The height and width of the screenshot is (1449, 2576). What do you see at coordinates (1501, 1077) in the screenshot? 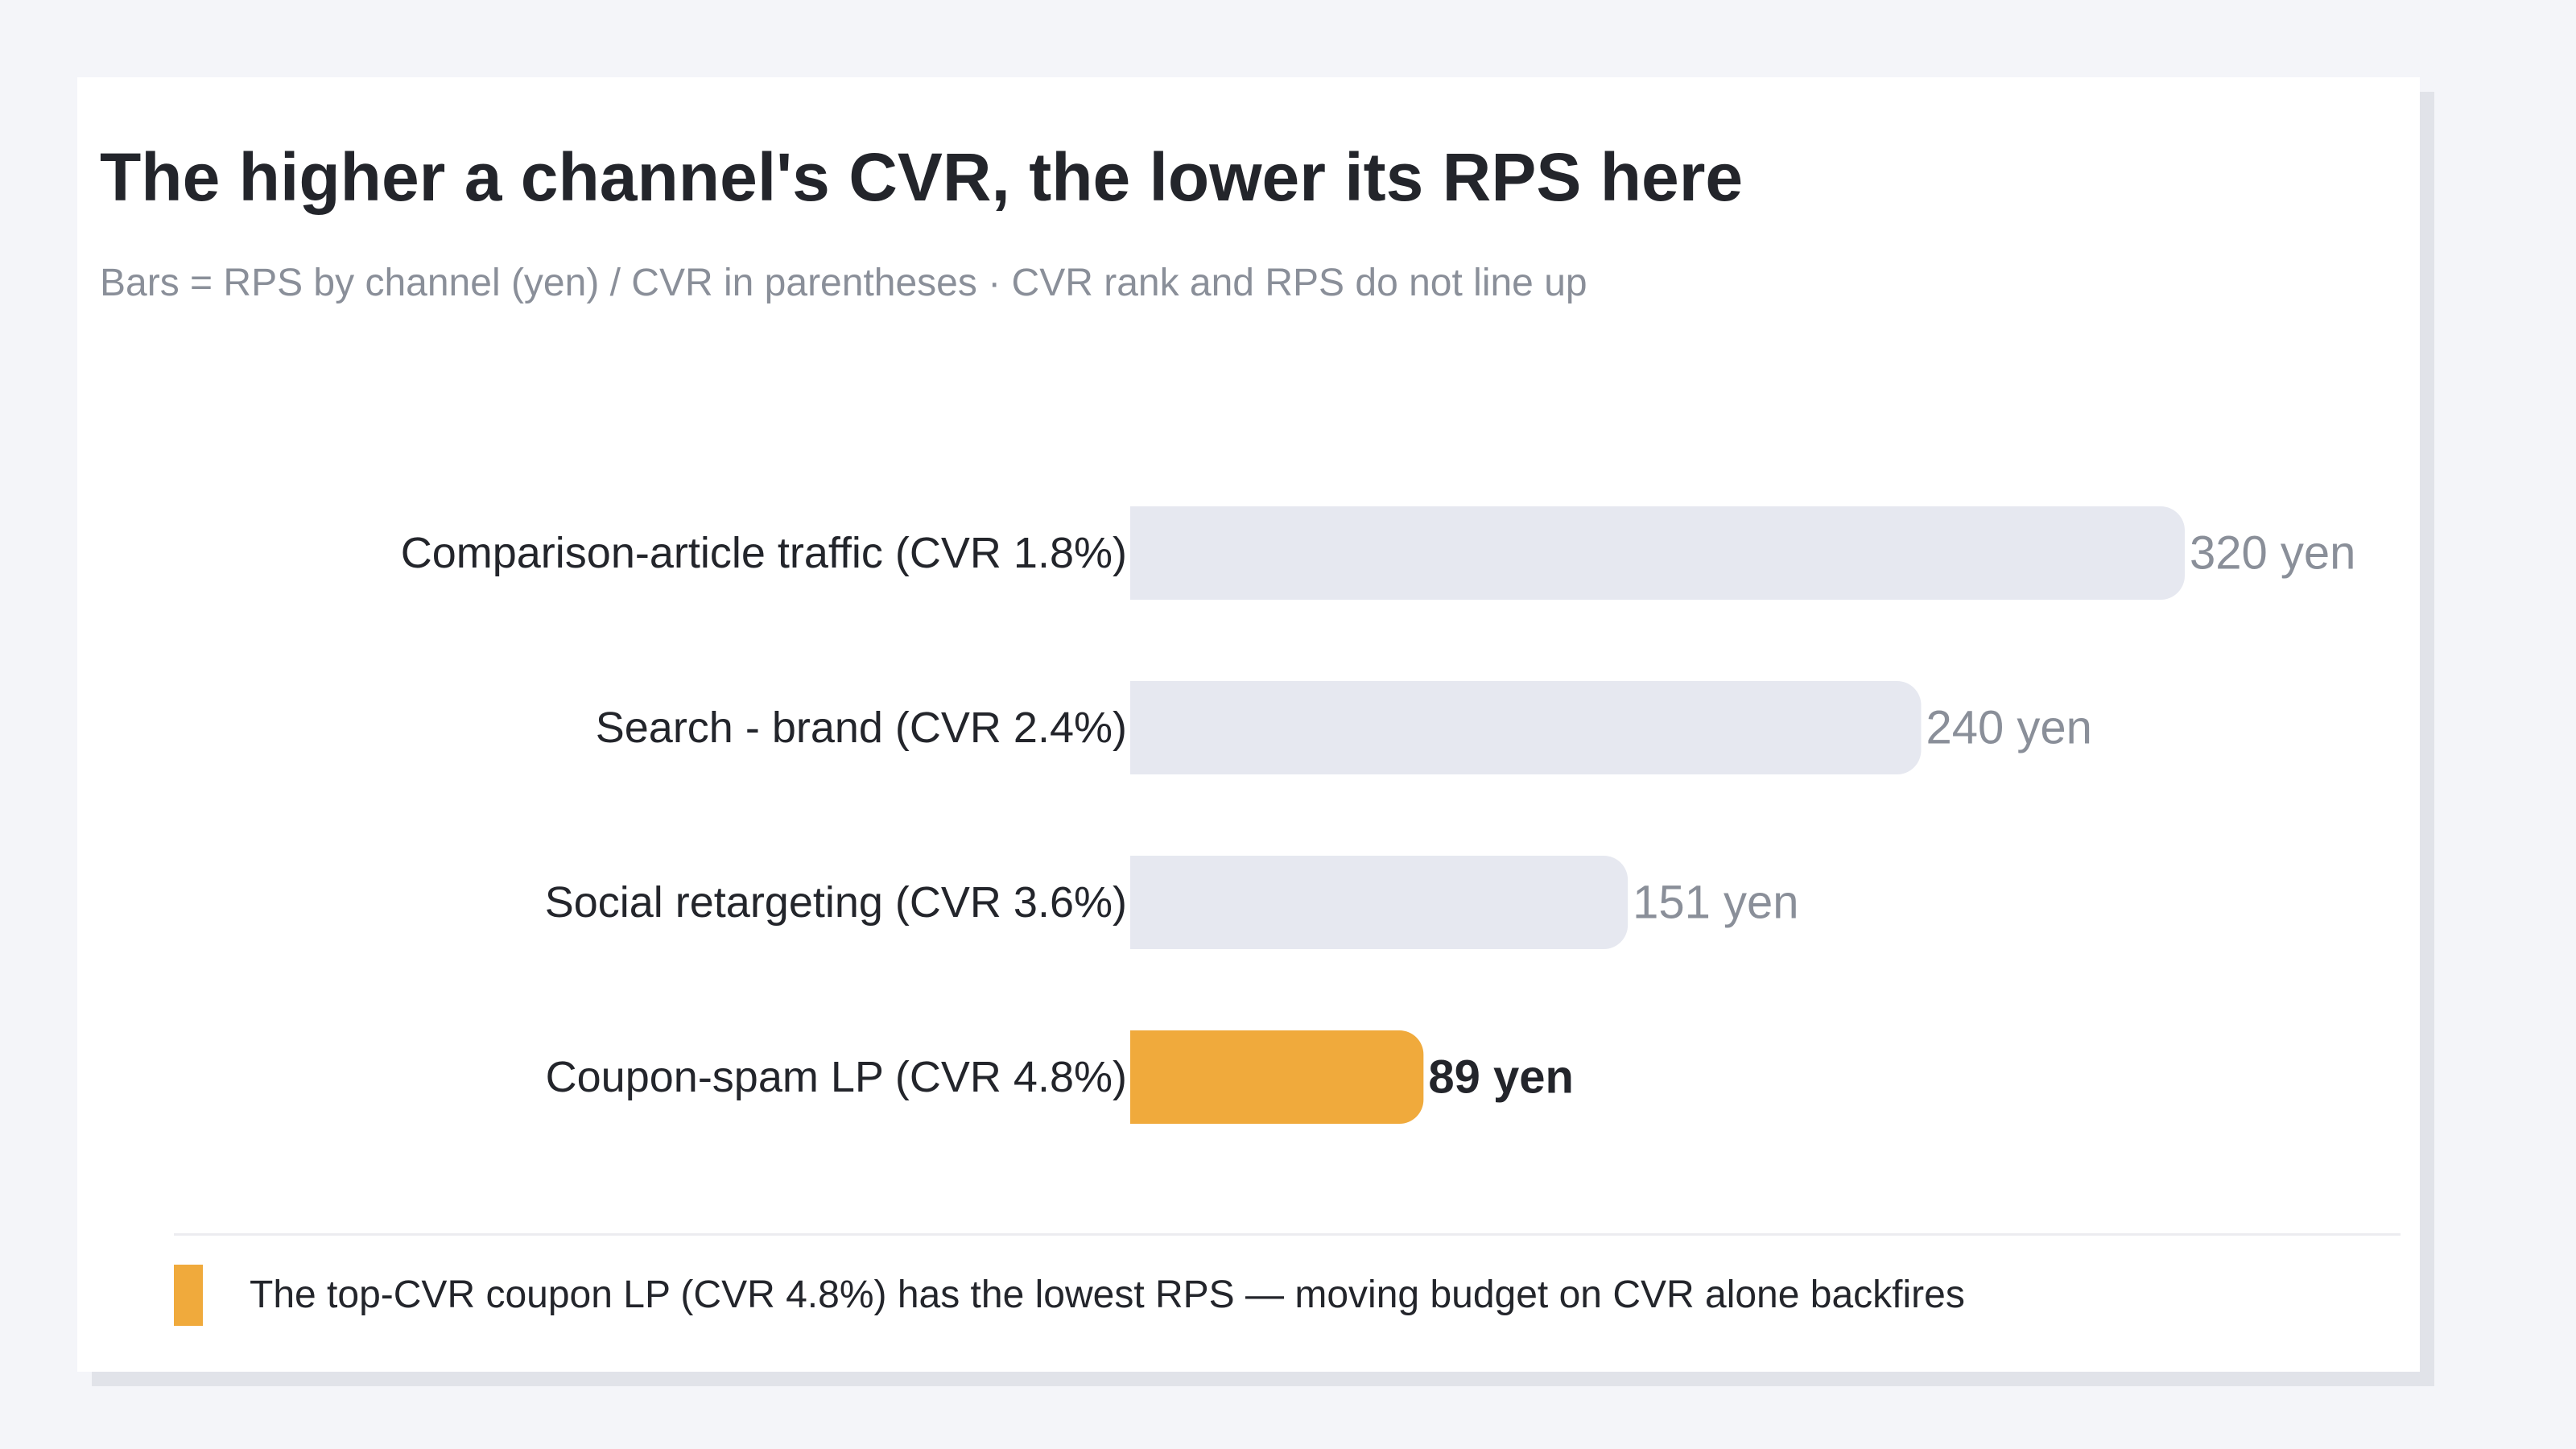
I see `value-label: 89 yen` at bounding box center [1501, 1077].